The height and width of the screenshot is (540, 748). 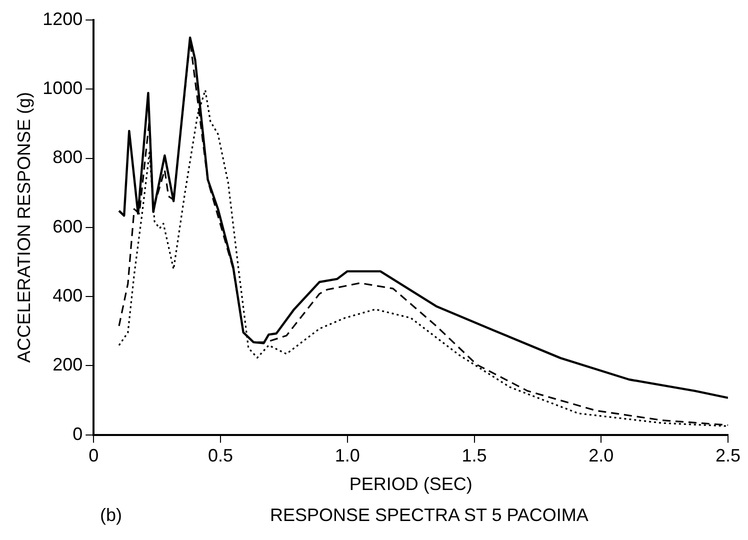 What do you see at coordinates (347, 456) in the screenshot?
I see `x-tick-label: 1.0` at bounding box center [347, 456].